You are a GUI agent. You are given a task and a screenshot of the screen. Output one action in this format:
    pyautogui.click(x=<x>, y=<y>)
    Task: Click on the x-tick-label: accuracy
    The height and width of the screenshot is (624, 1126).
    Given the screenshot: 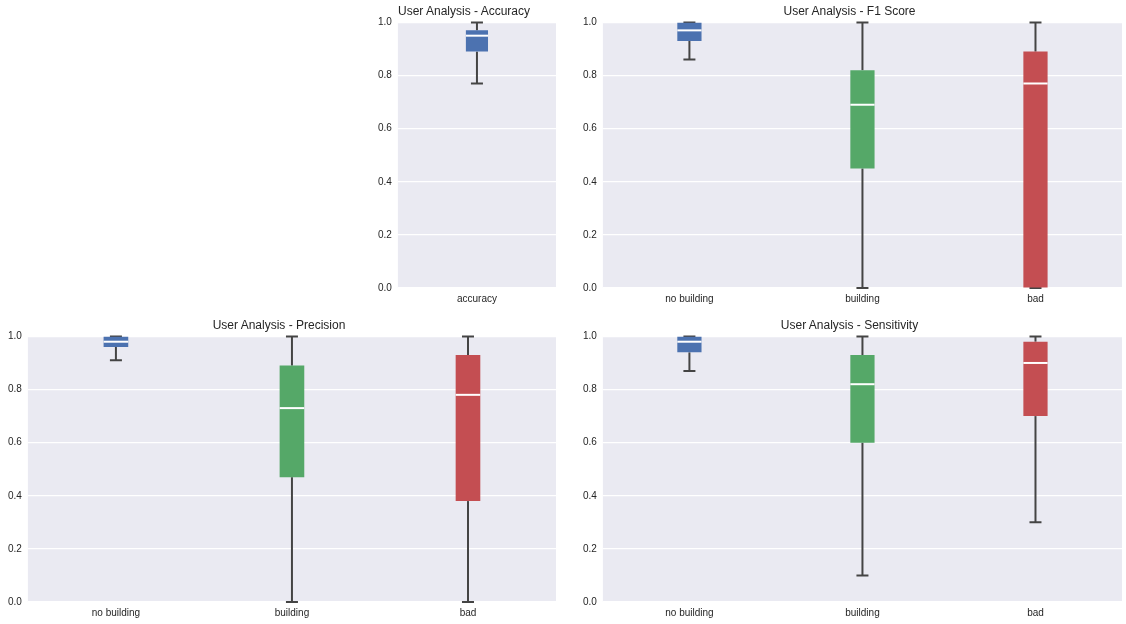 What is the action you would take?
    pyautogui.click(x=476, y=298)
    